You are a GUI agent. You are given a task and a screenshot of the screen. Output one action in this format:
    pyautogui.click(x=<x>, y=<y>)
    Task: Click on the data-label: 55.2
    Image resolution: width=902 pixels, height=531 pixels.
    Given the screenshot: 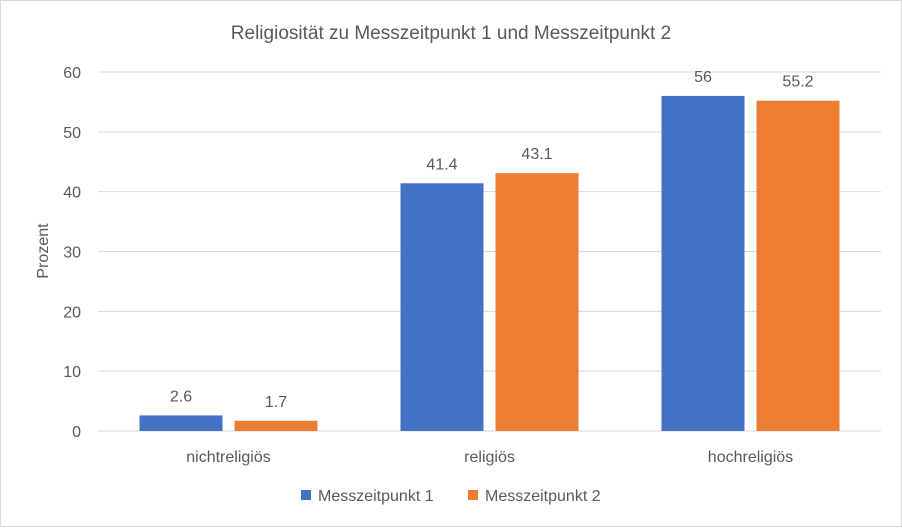 What is the action you would take?
    pyautogui.click(x=797, y=82)
    